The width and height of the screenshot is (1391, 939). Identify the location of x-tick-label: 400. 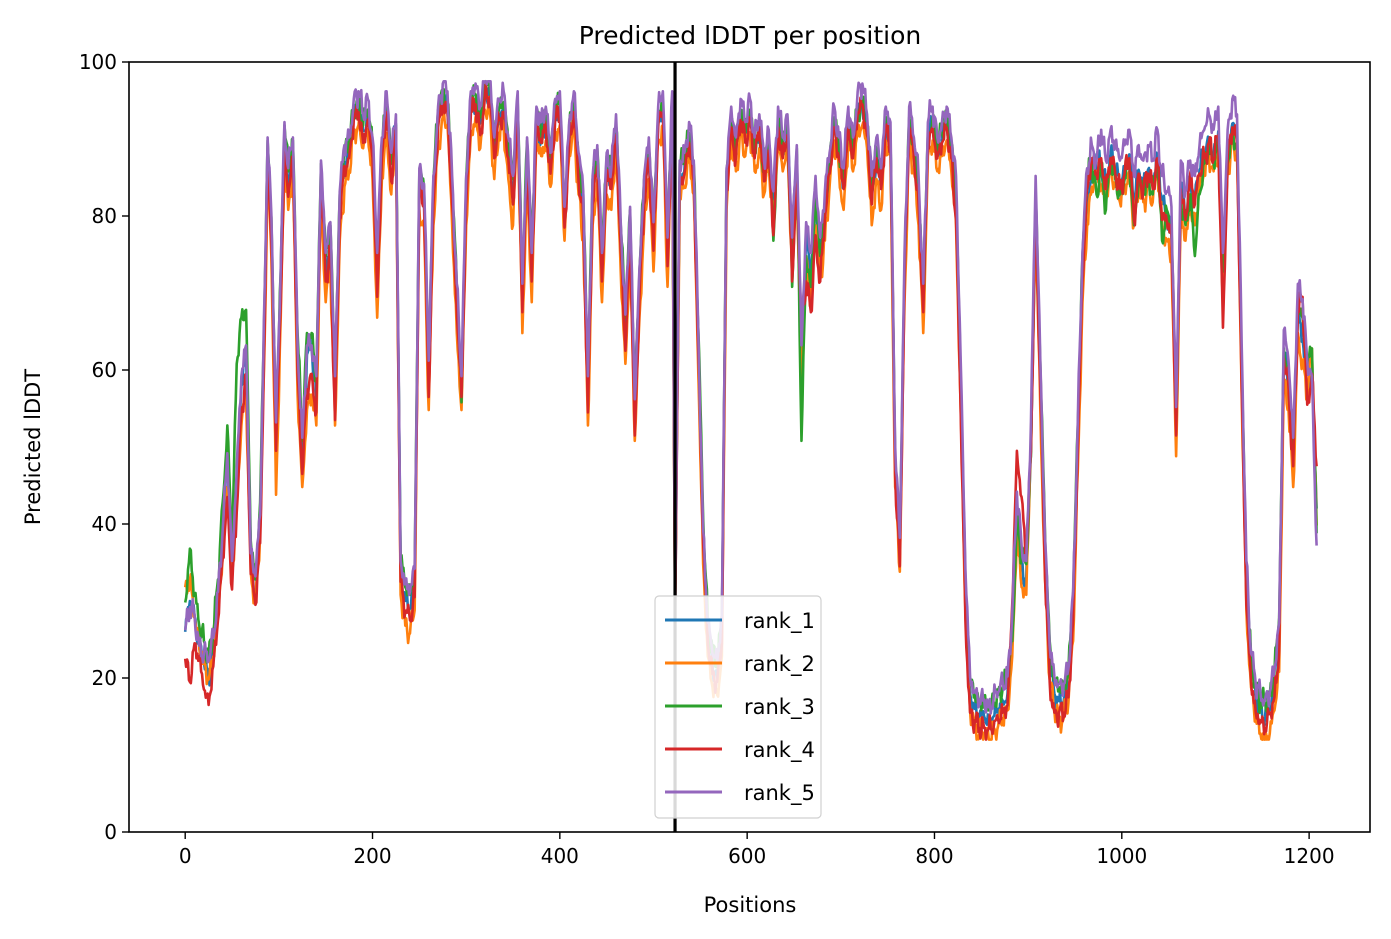
(560, 856).